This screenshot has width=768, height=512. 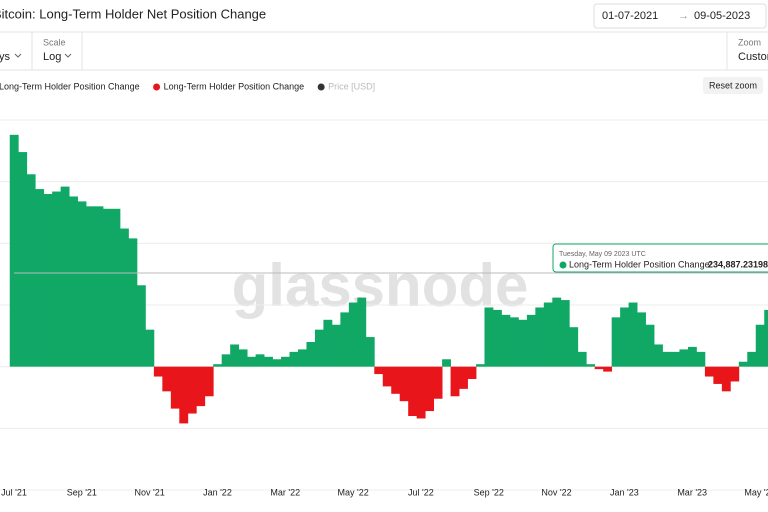 I want to click on date-range, so click(x=680, y=16).